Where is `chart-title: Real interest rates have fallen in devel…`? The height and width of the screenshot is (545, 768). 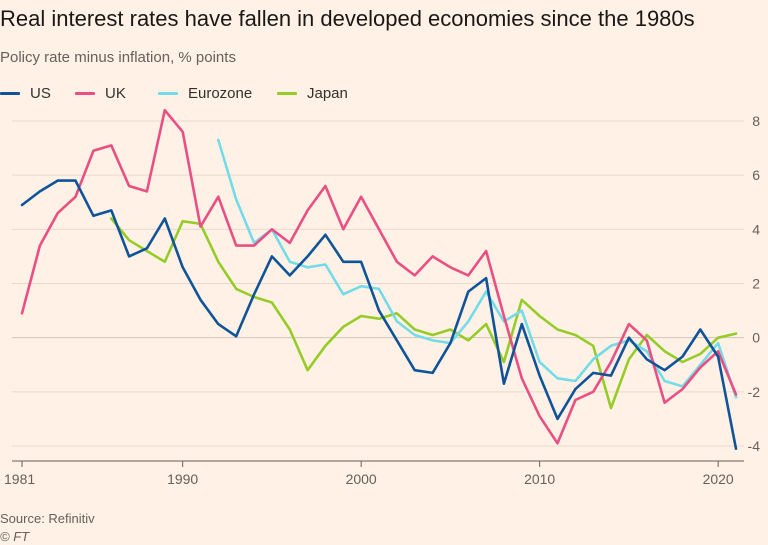 chart-title: Real interest rates have fallen in devel… is located at coordinates (347, 18).